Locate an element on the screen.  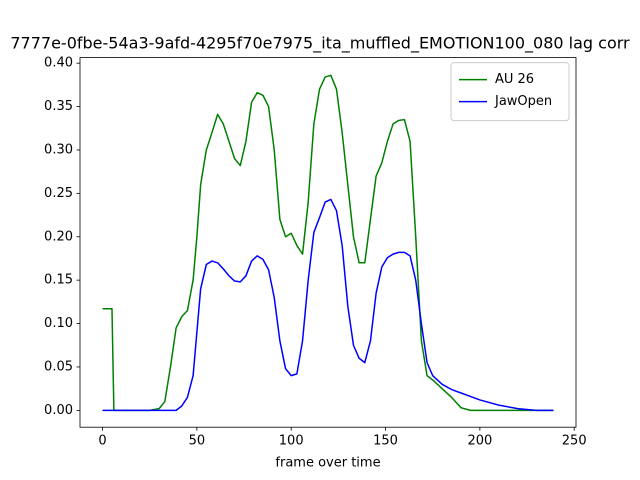
y-tick-label: 0.30 is located at coordinates (58, 149).